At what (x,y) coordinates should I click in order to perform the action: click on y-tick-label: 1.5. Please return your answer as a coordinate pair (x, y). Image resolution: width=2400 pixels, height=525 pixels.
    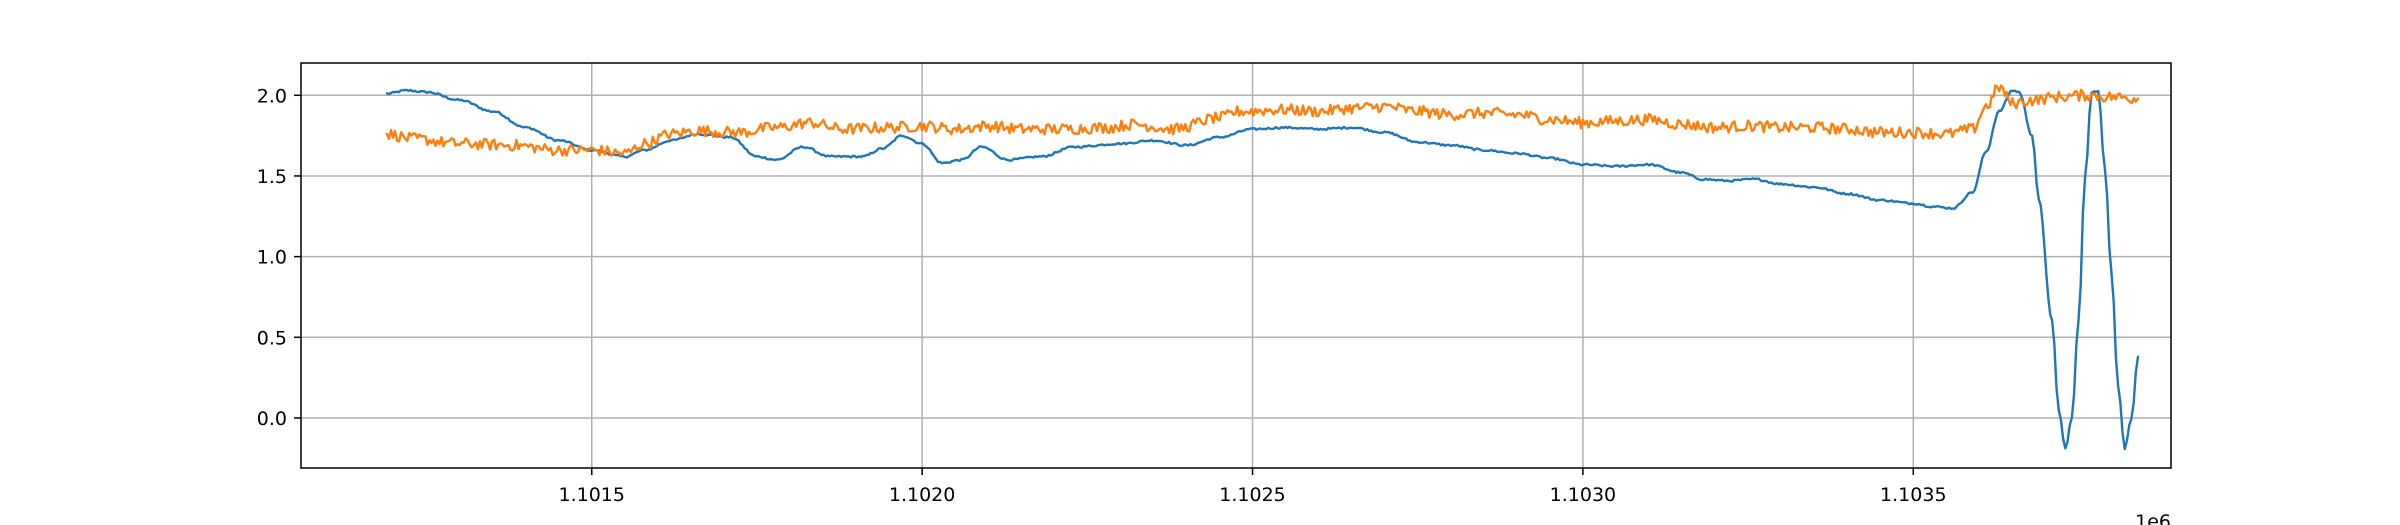
    Looking at the image, I should click on (272, 177).